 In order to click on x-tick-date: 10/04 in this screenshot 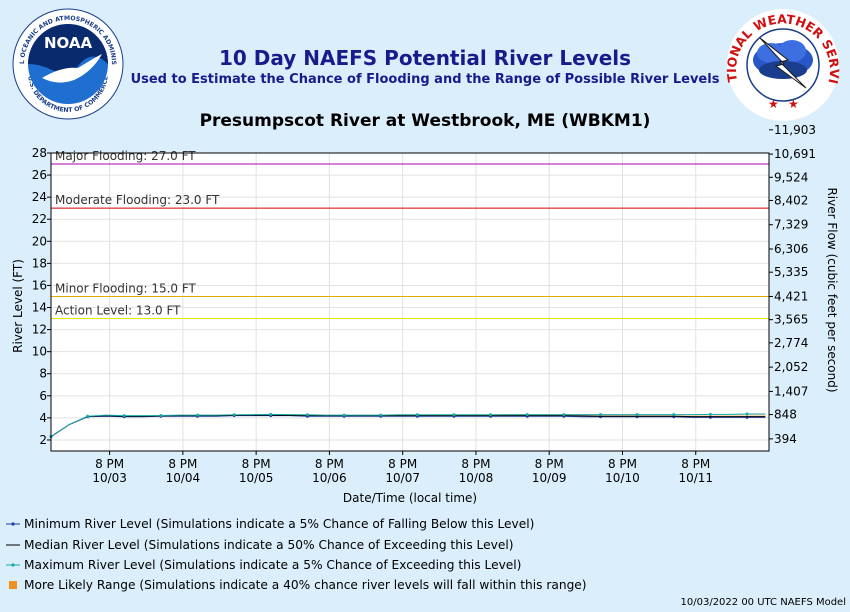, I will do `click(183, 478)`.